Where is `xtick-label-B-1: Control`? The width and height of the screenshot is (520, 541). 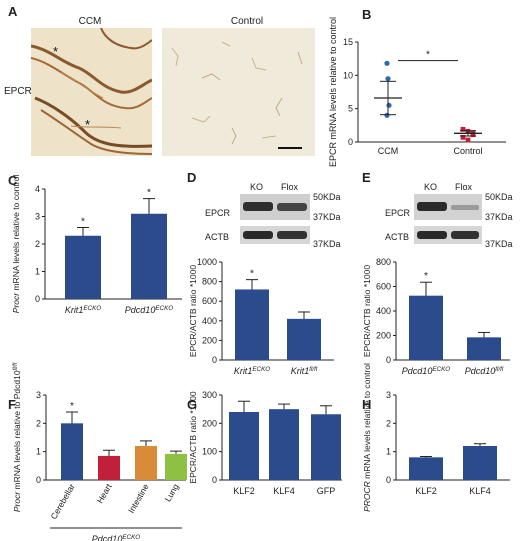 xtick-label-B-1: Control is located at coordinates (467, 151).